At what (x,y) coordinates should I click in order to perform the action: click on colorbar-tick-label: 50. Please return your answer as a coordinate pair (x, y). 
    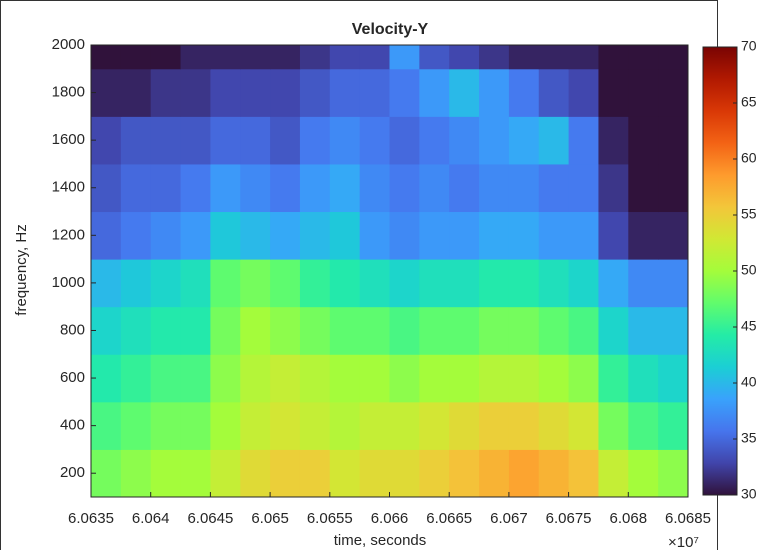
    Looking at the image, I should click on (749, 270).